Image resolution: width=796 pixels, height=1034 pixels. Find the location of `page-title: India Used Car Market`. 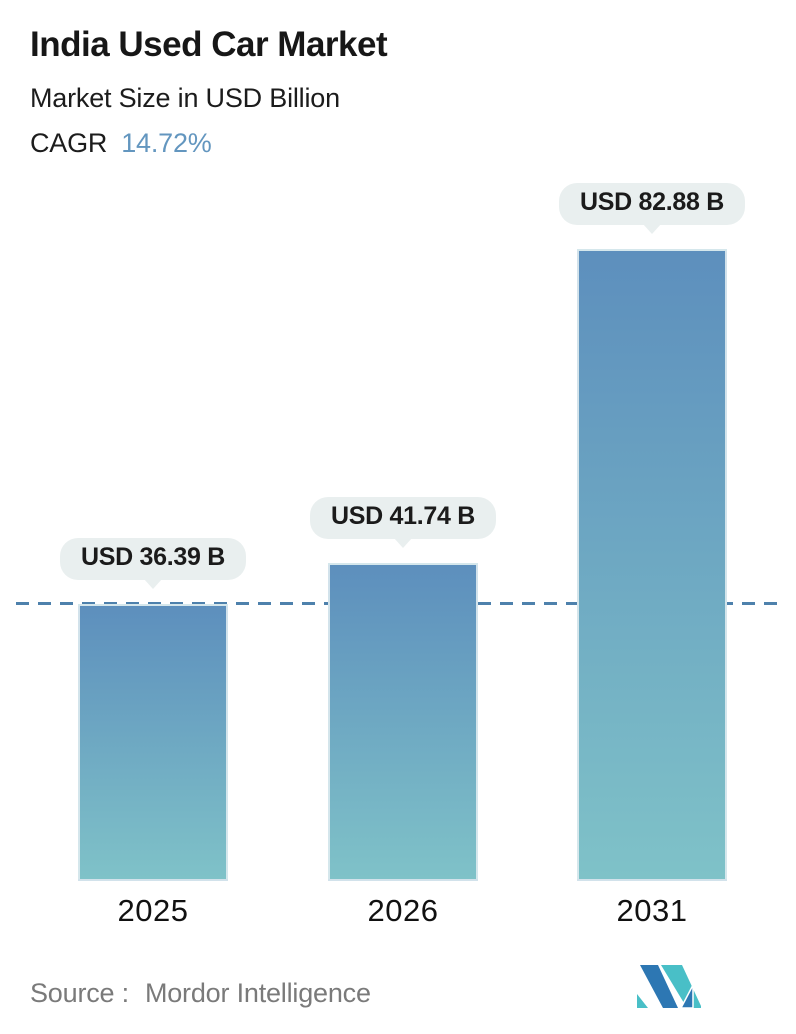

page-title: India Used Car Market is located at coordinates (209, 44).